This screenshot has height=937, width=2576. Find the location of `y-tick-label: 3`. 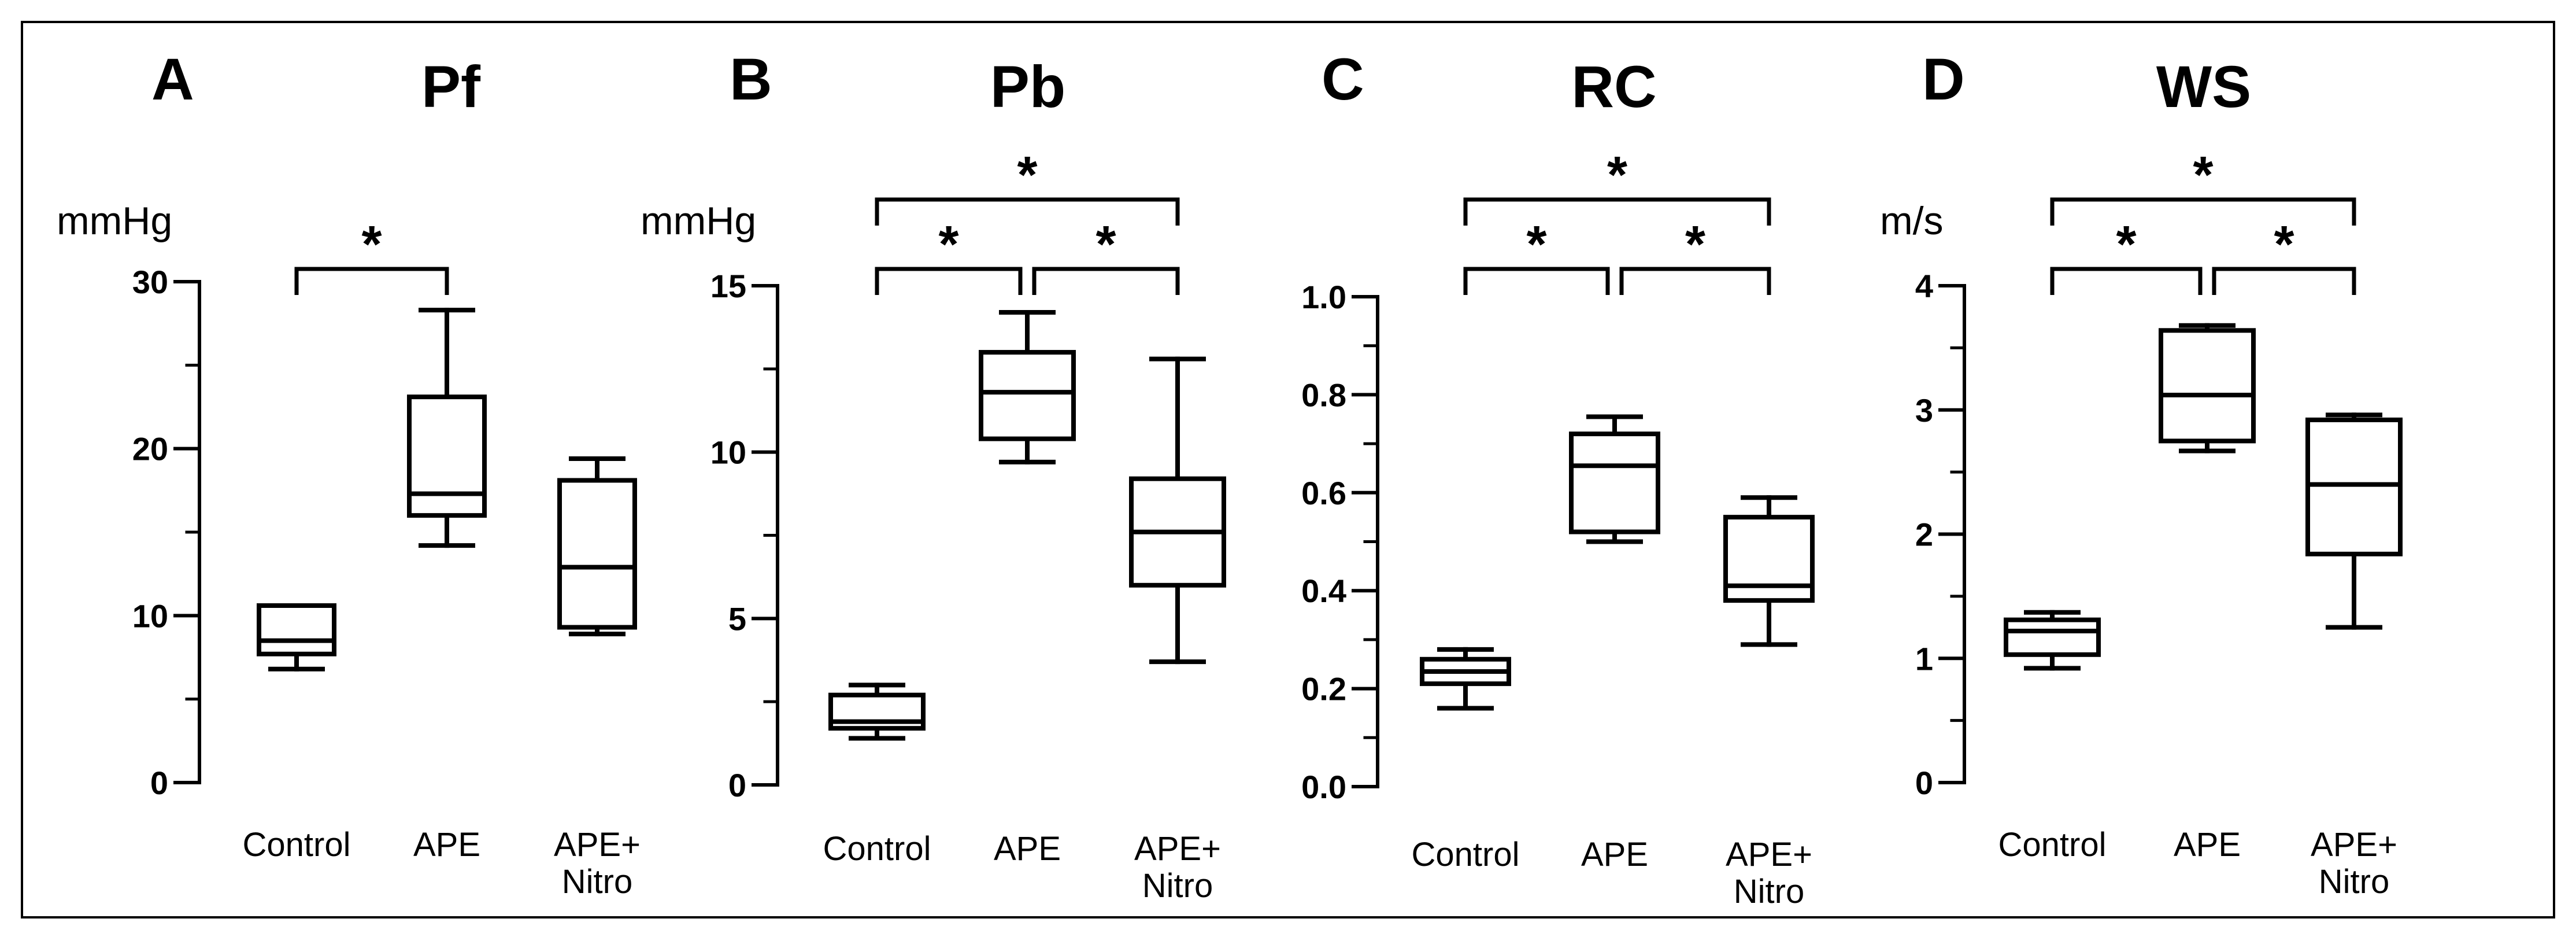

y-tick-label: 3 is located at coordinates (1924, 410).